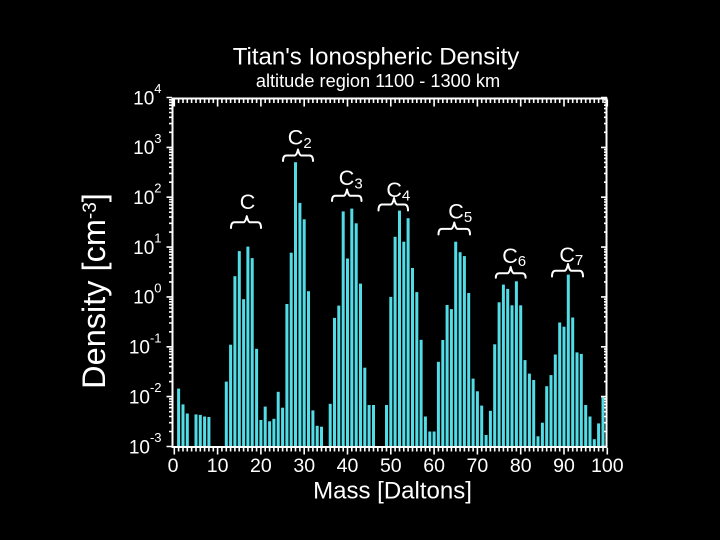  I want to click on svg-text: -3, so click(156, 437).